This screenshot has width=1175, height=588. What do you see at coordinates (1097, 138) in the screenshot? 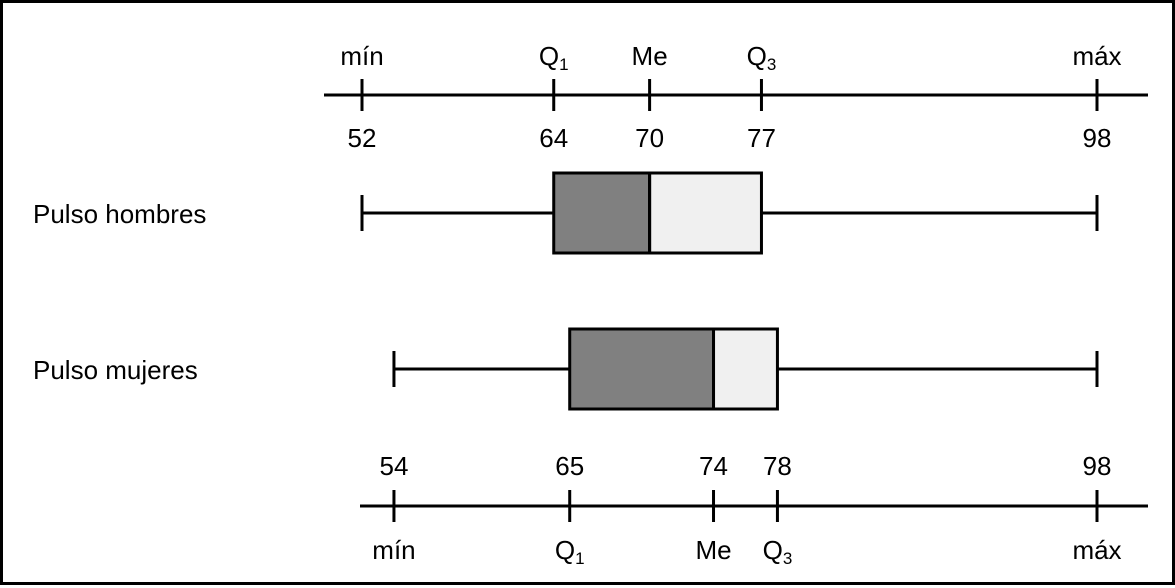
I see `top-axis-value-label-max: 98` at bounding box center [1097, 138].